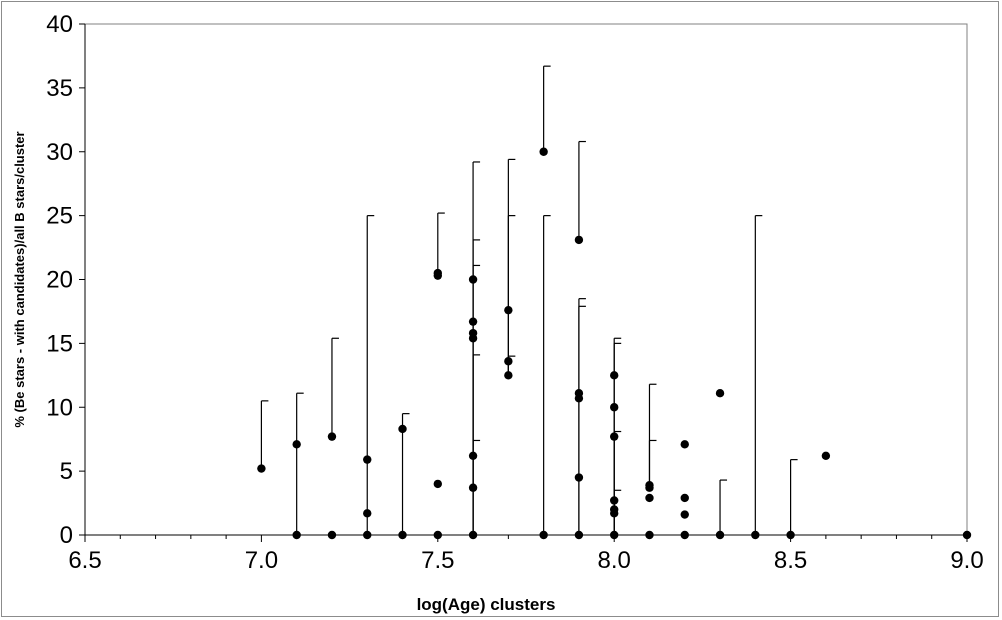 The width and height of the screenshot is (1002, 620). I want to click on y-tick-label: 40, so click(59, 24).